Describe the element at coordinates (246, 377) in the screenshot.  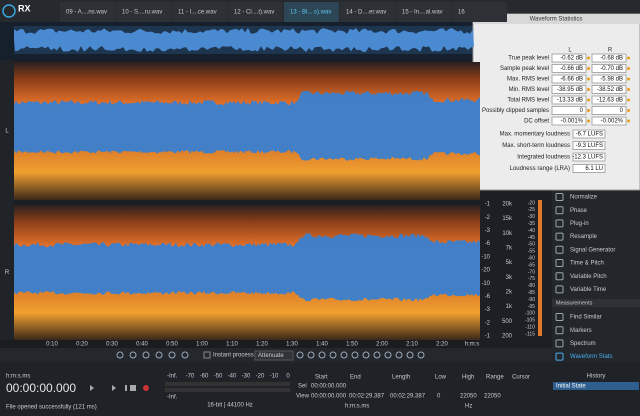
I see `meter-scale: -30` at that location.